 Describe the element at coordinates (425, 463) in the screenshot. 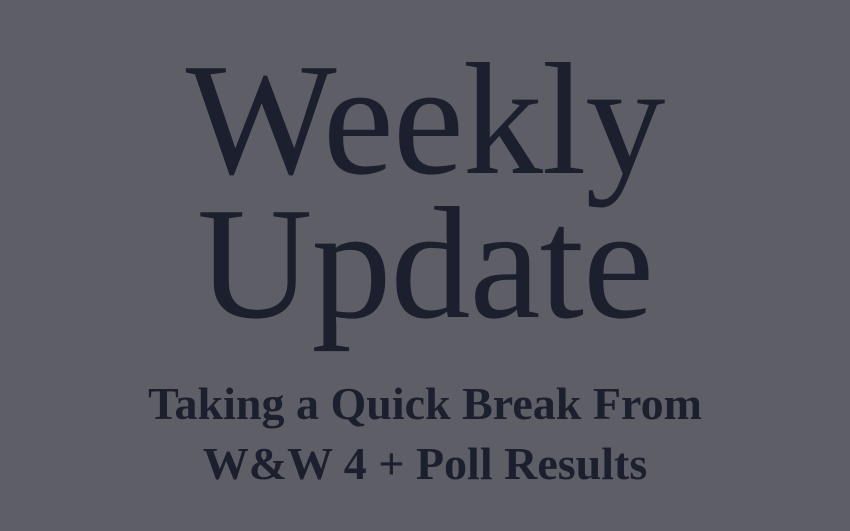

I see `subtitle-line-2: W&W 4 + Poll Results` at that location.